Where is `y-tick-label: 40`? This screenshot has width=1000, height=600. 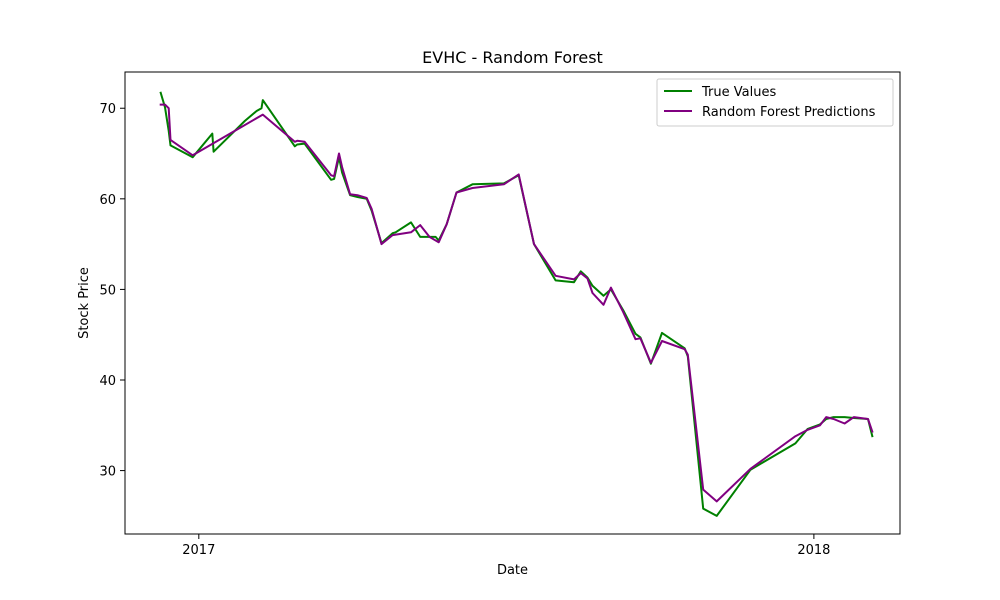
y-tick-label: 40 is located at coordinates (107, 381).